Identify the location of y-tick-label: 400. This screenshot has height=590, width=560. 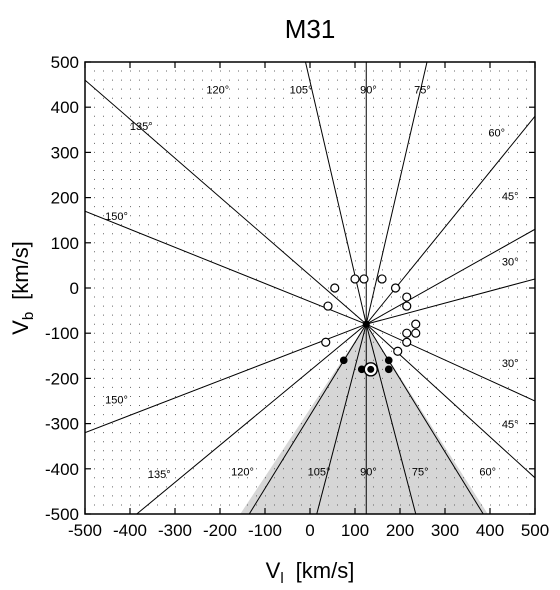
(65, 107).